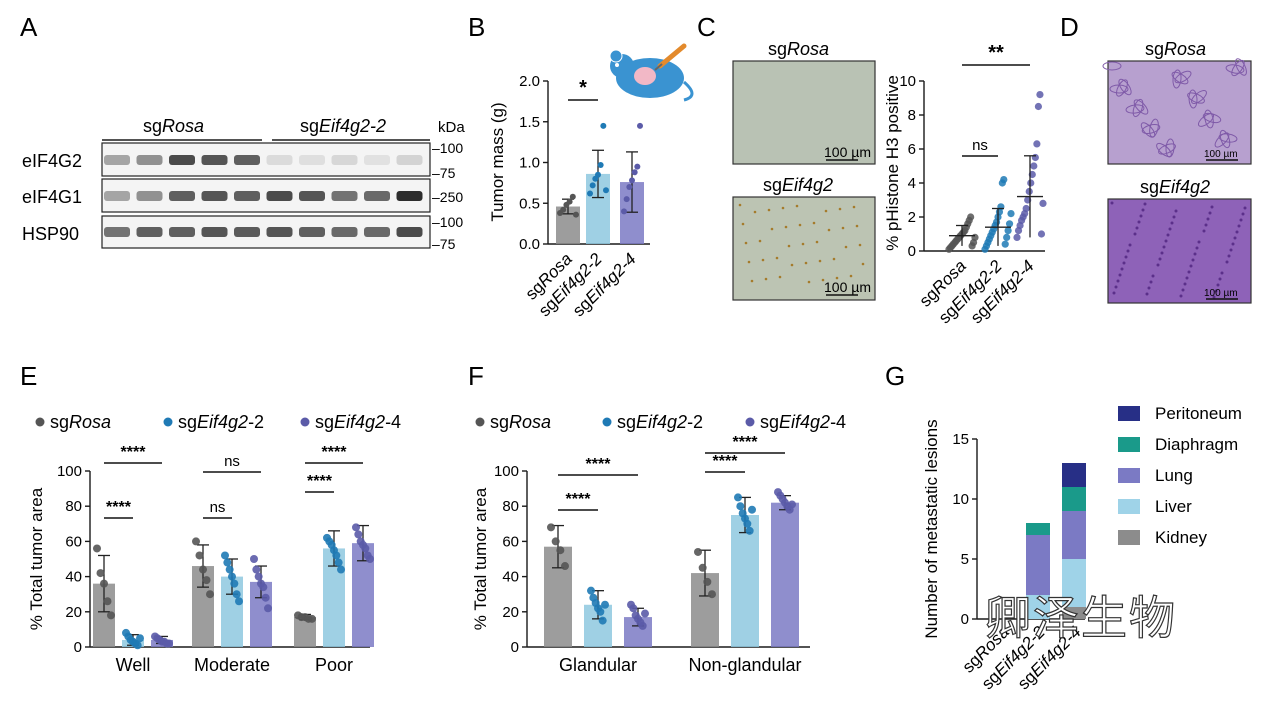  Describe the element at coordinates (510, 612) in the screenshot. I see `y-tick-label: 20` at that location.